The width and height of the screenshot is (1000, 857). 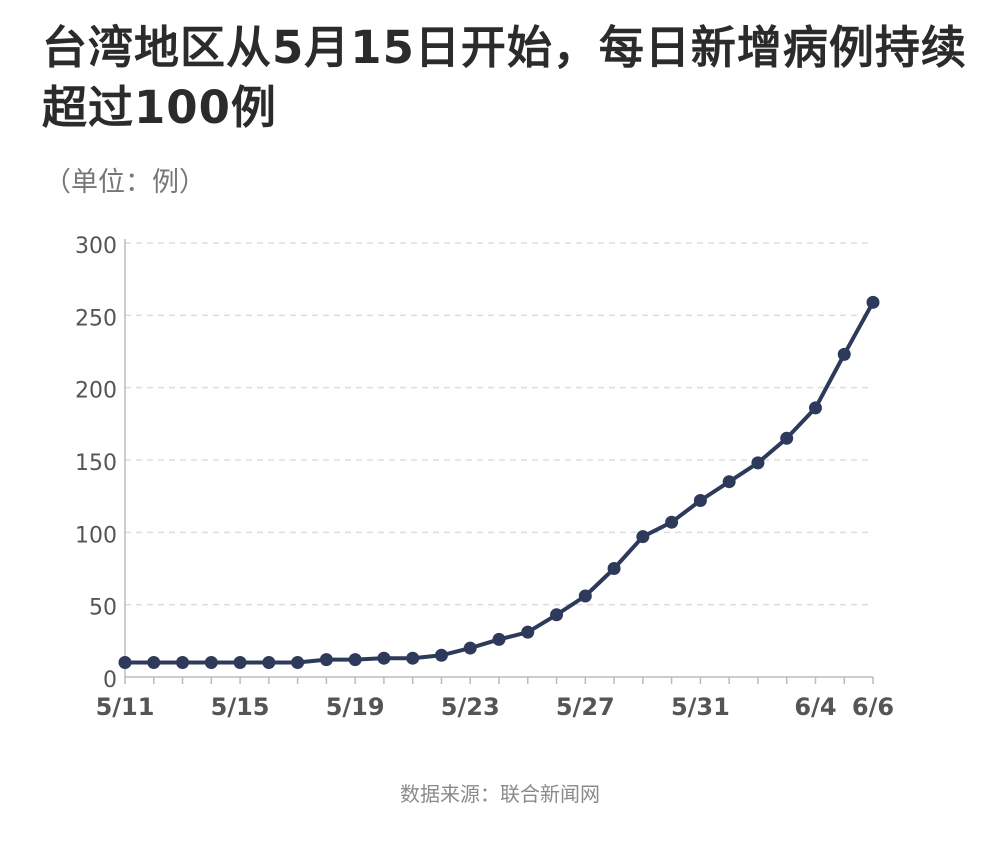 What do you see at coordinates (96, 535) in the screenshot?
I see `y-tick-label: 100` at bounding box center [96, 535].